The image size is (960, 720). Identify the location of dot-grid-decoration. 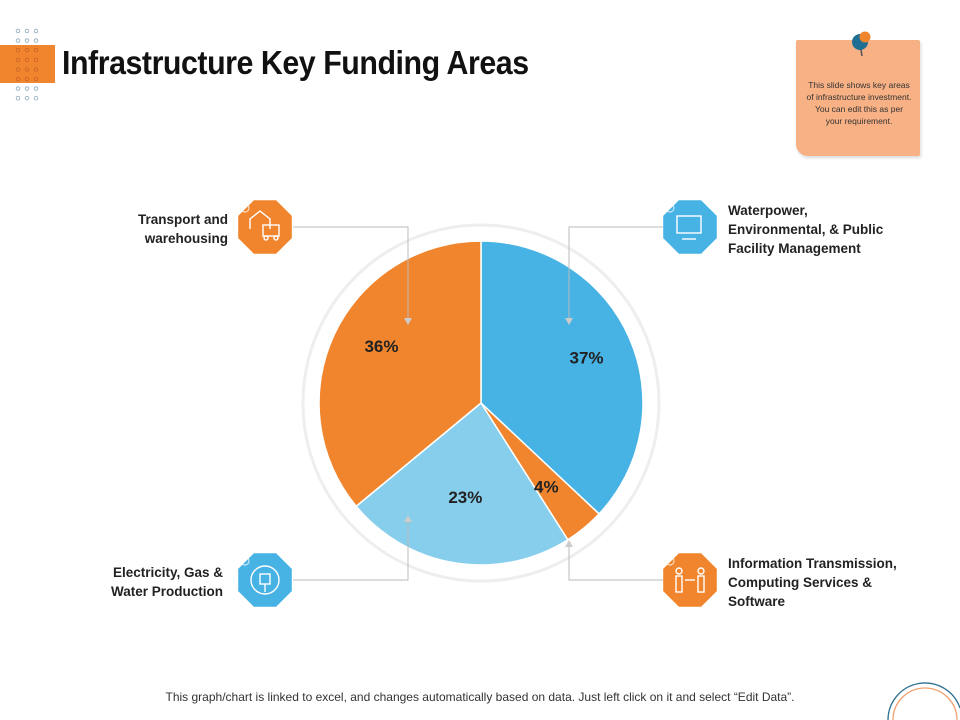
(27, 64).